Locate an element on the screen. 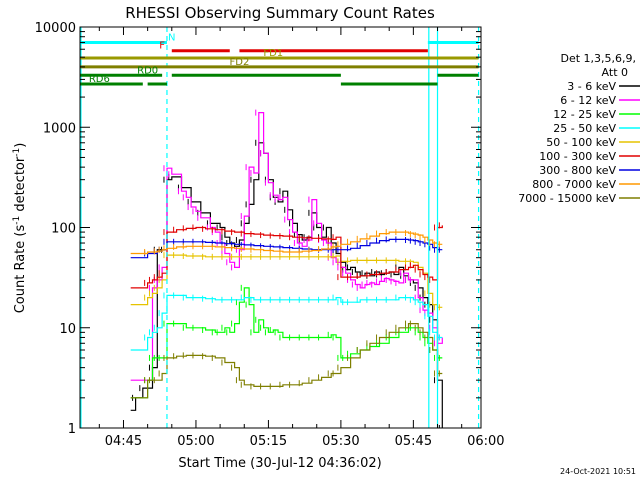 The width and height of the screenshot is (640, 480). y-axis-label-sup1: -1 is located at coordinates (17, 220).